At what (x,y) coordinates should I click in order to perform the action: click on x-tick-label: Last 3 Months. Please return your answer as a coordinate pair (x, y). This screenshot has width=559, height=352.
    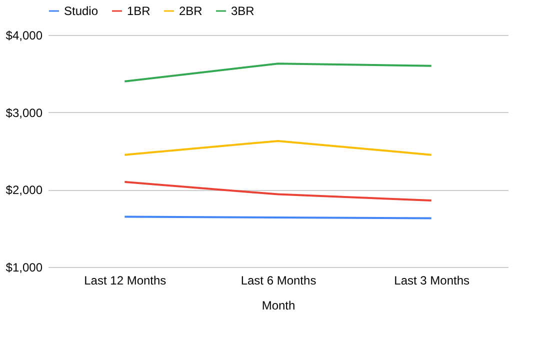
    Looking at the image, I should click on (432, 281).